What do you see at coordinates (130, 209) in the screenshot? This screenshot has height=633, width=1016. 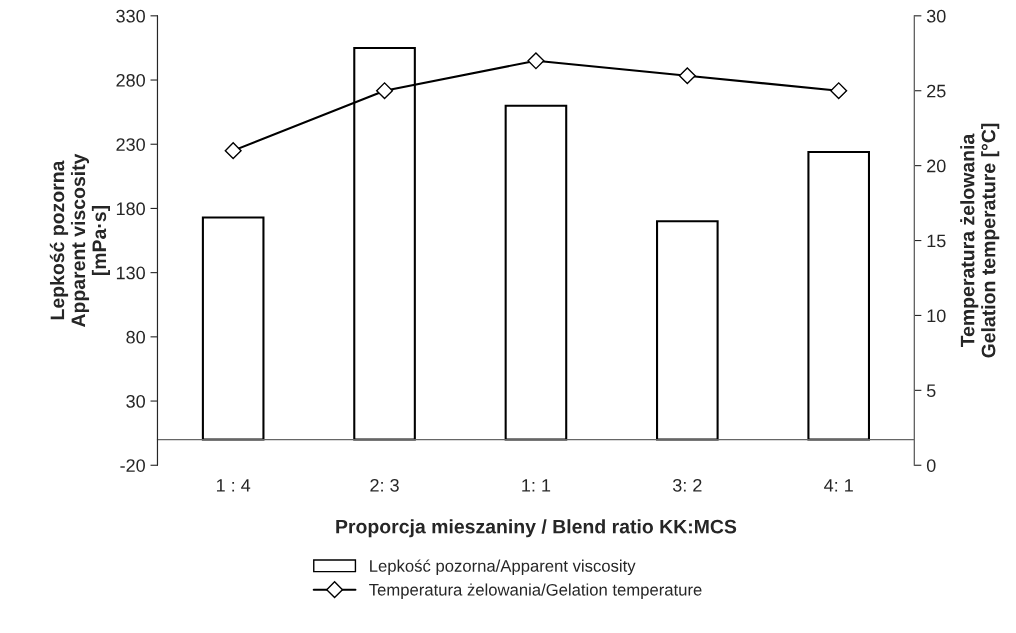 I see `y-tick-label: 180` at bounding box center [130, 209].